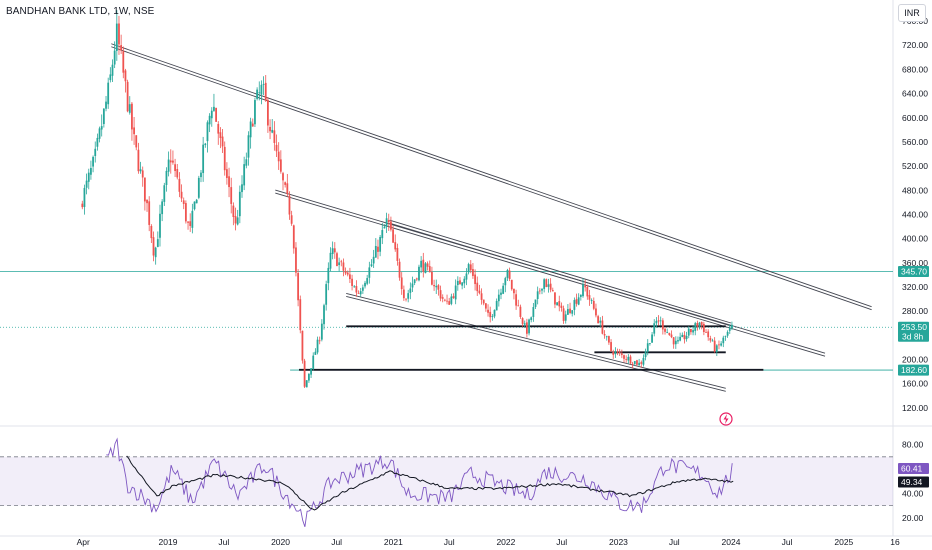 Image resolution: width=932 pixels, height=550 pixels. Describe the element at coordinates (914, 370) in the screenshot. I see `price-tag-label: 182.60` at that location.